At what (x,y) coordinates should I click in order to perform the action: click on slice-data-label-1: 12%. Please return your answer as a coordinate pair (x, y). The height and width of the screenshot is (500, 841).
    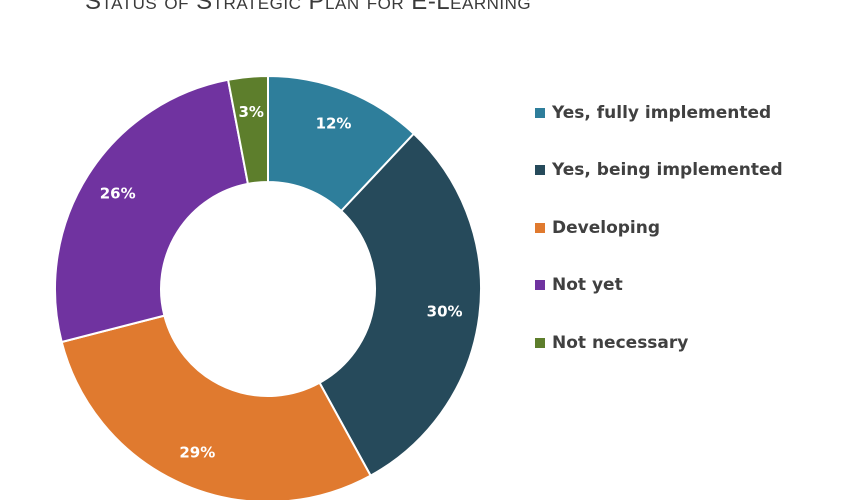
    Looking at the image, I should click on (334, 123).